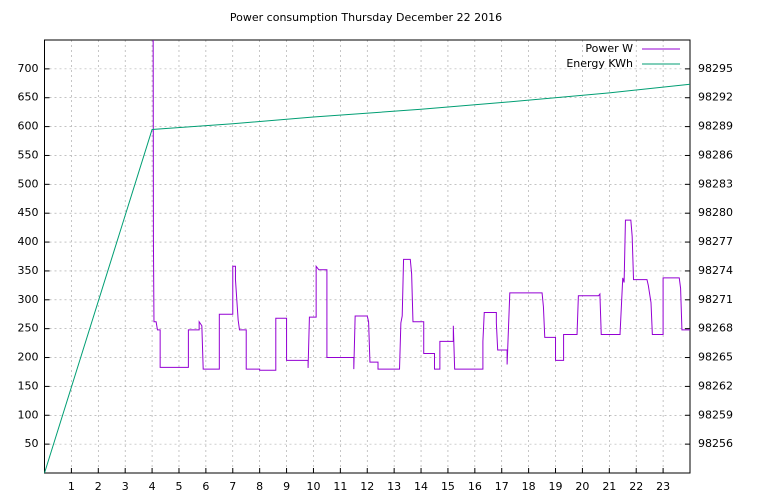 This screenshot has width=768, height=500. Describe the element at coordinates (715, 299) in the screenshot. I see `y2-tick-label: 98271` at that location.